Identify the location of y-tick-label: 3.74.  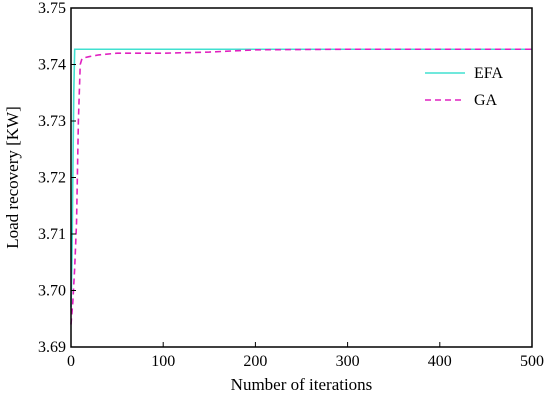
(52, 65).